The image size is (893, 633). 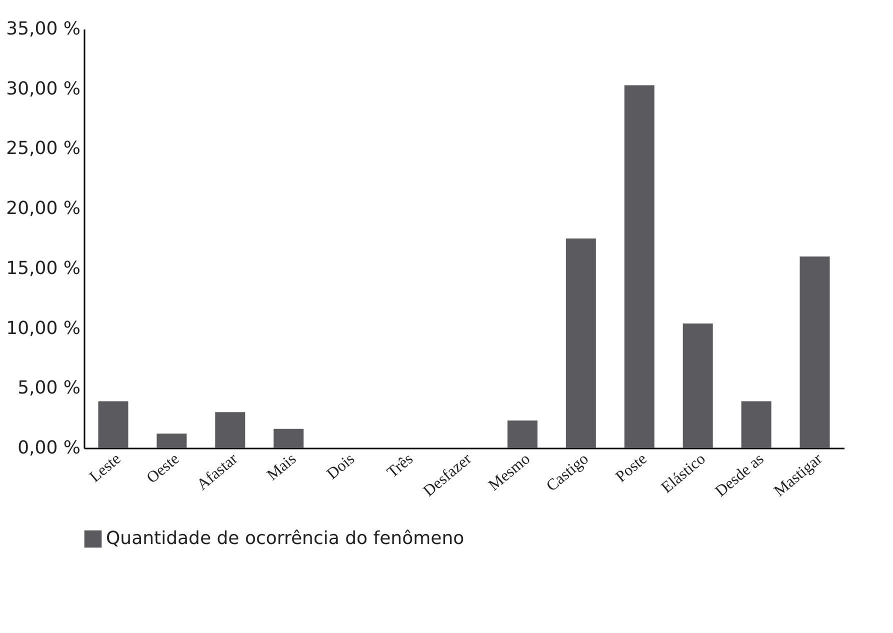 I want to click on y-tick-label: 10,00 %, so click(x=43, y=328).